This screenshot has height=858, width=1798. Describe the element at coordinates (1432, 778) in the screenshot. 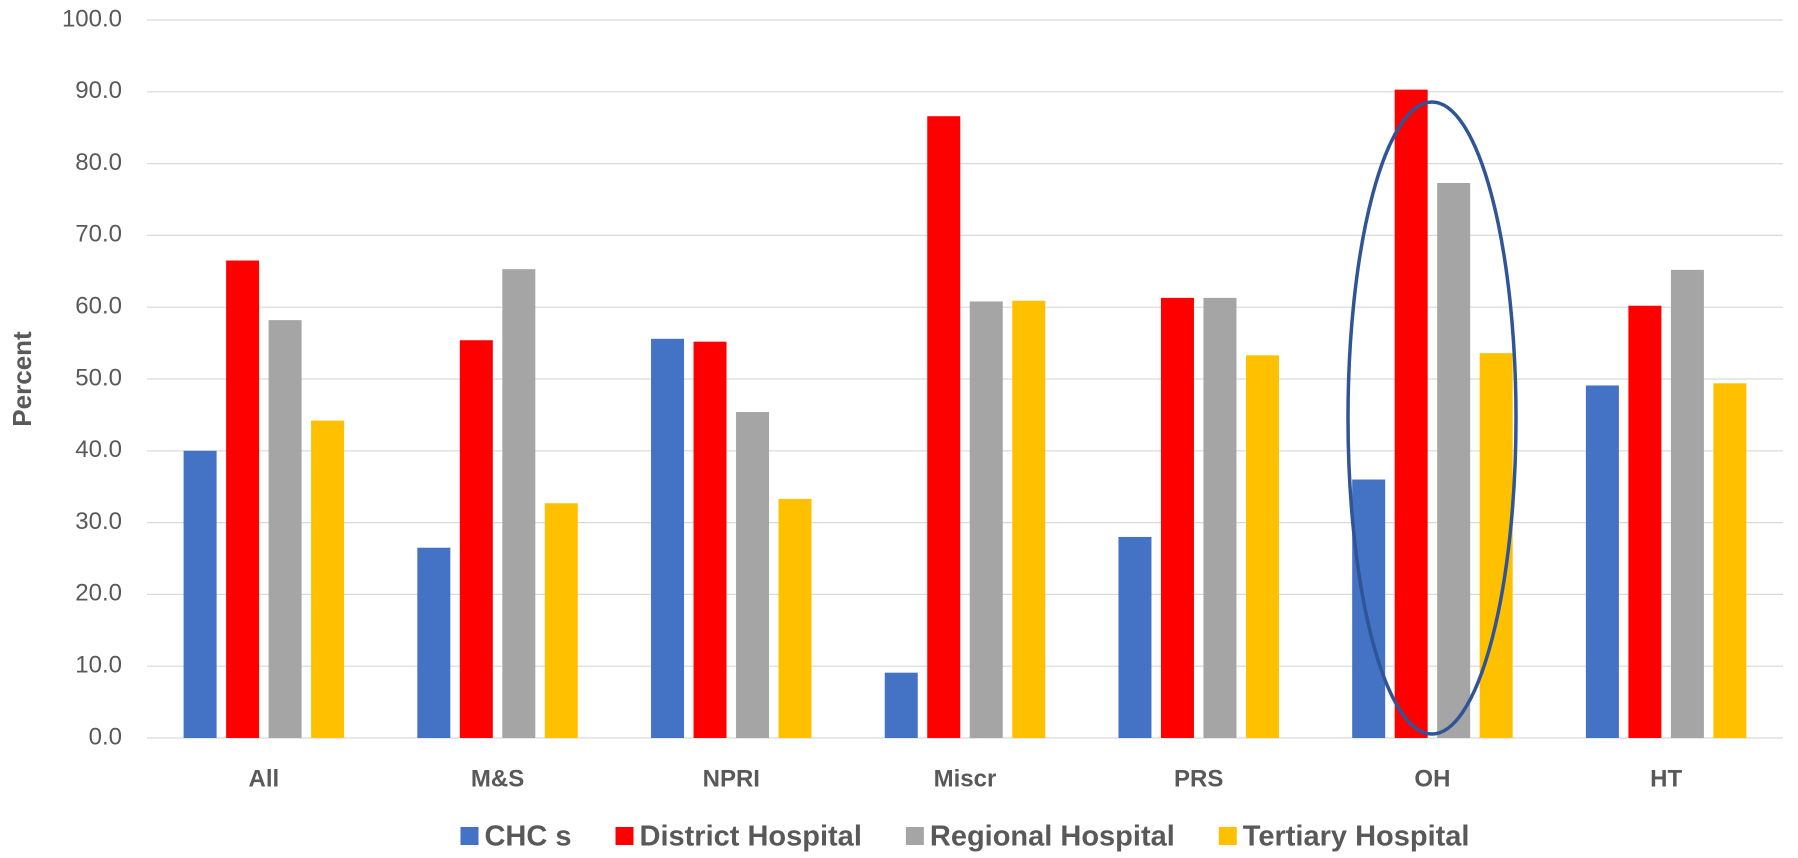

I see `x-tick-label: OH` at that location.